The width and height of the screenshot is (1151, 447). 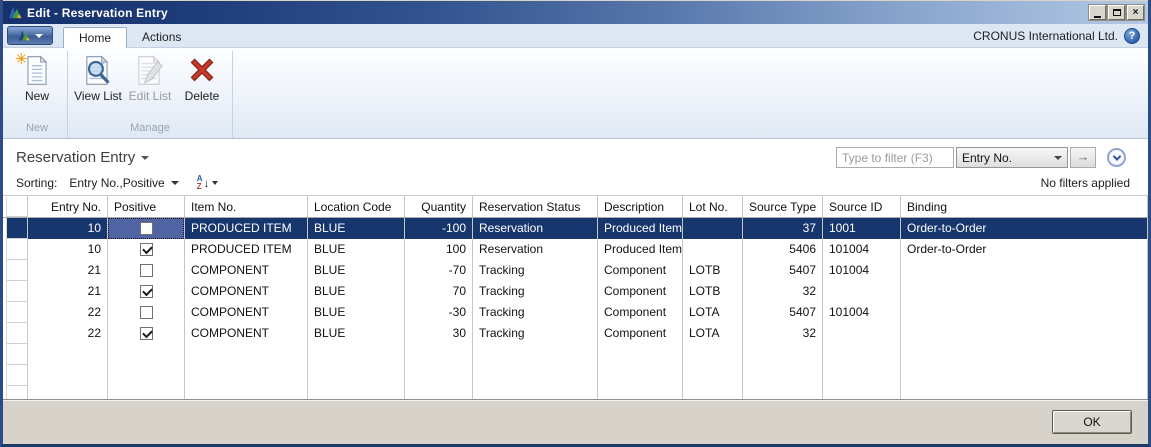 I want to click on tab-actions: Actions, so click(x=162, y=36).